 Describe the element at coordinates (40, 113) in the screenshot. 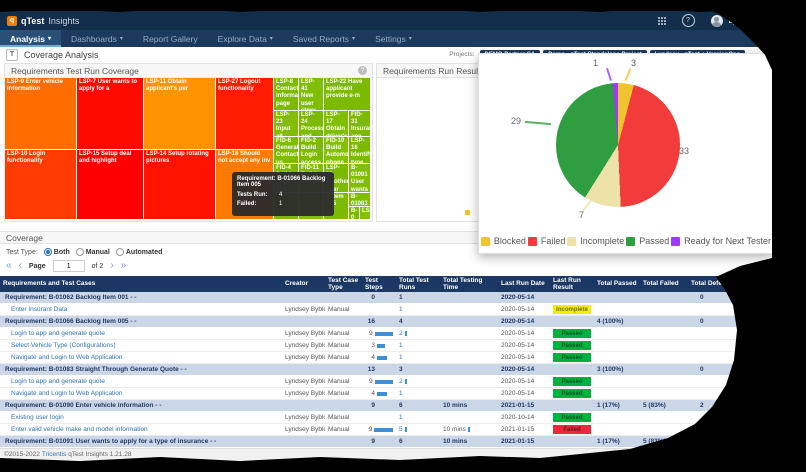

I see `treemap-block: LSP-9 Enter vehicle information` at that location.